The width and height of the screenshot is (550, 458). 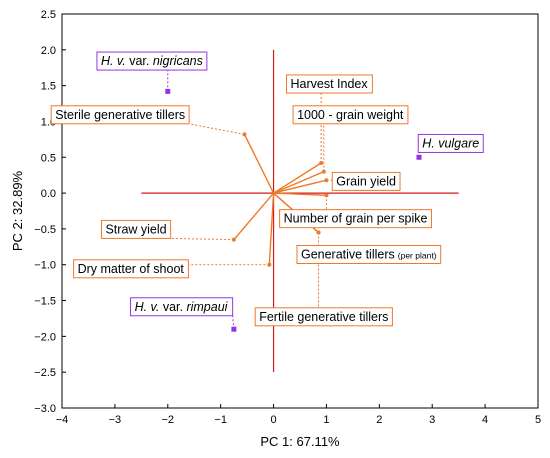 What do you see at coordinates (432, 420) in the screenshot?
I see `x-tick-label: 3` at bounding box center [432, 420].